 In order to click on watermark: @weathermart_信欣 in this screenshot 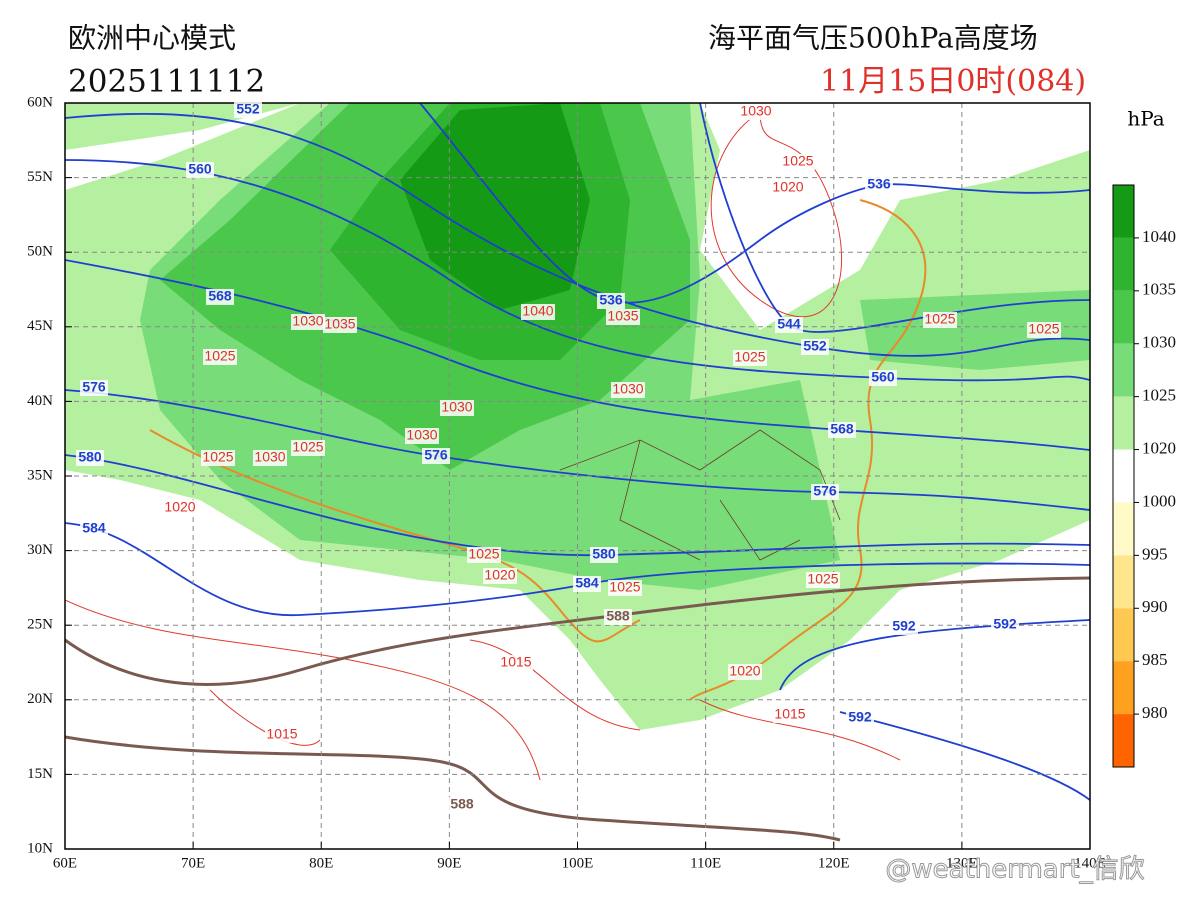, I will do `click(1014, 870)`.